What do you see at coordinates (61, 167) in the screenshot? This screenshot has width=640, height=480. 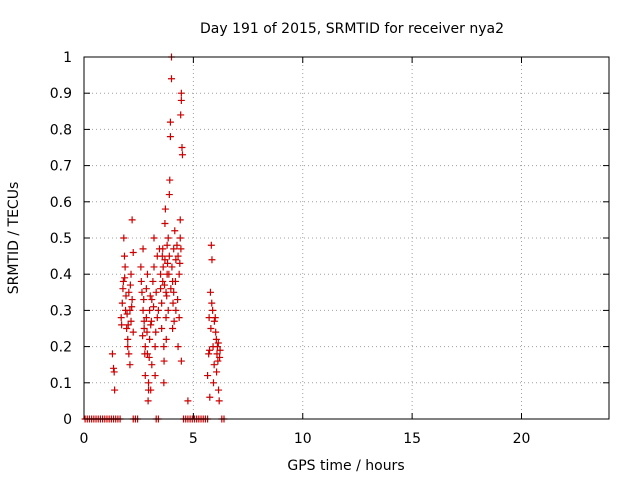 I see `y-tick-label: 0.7` at bounding box center [61, 167].